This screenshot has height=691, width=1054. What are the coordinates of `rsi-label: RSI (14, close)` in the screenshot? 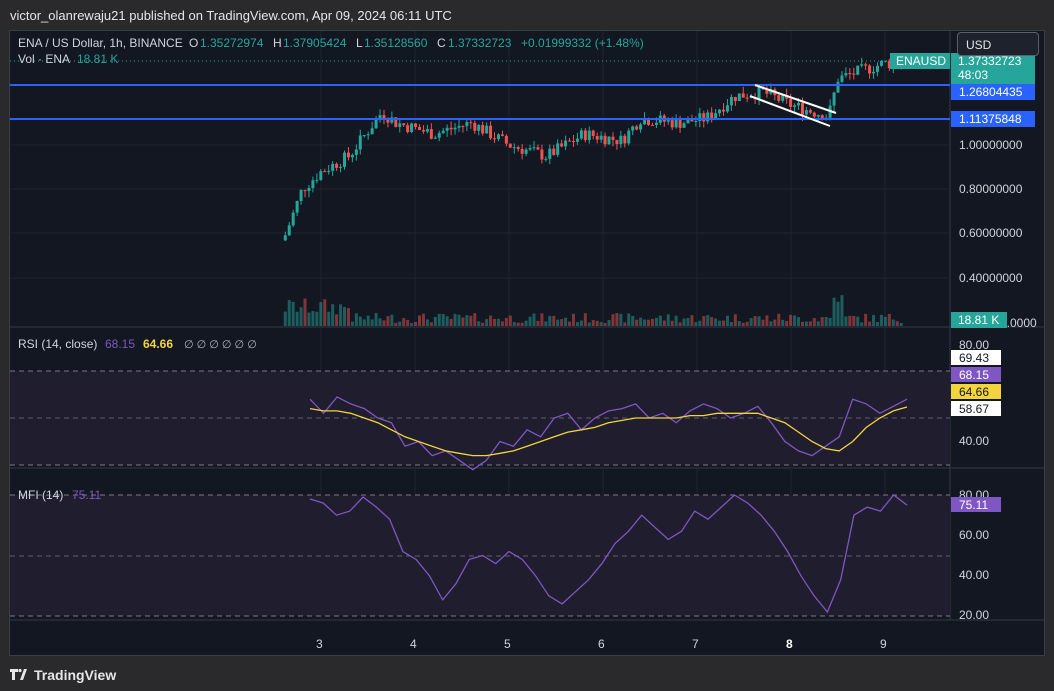 It's located at (57, 344).